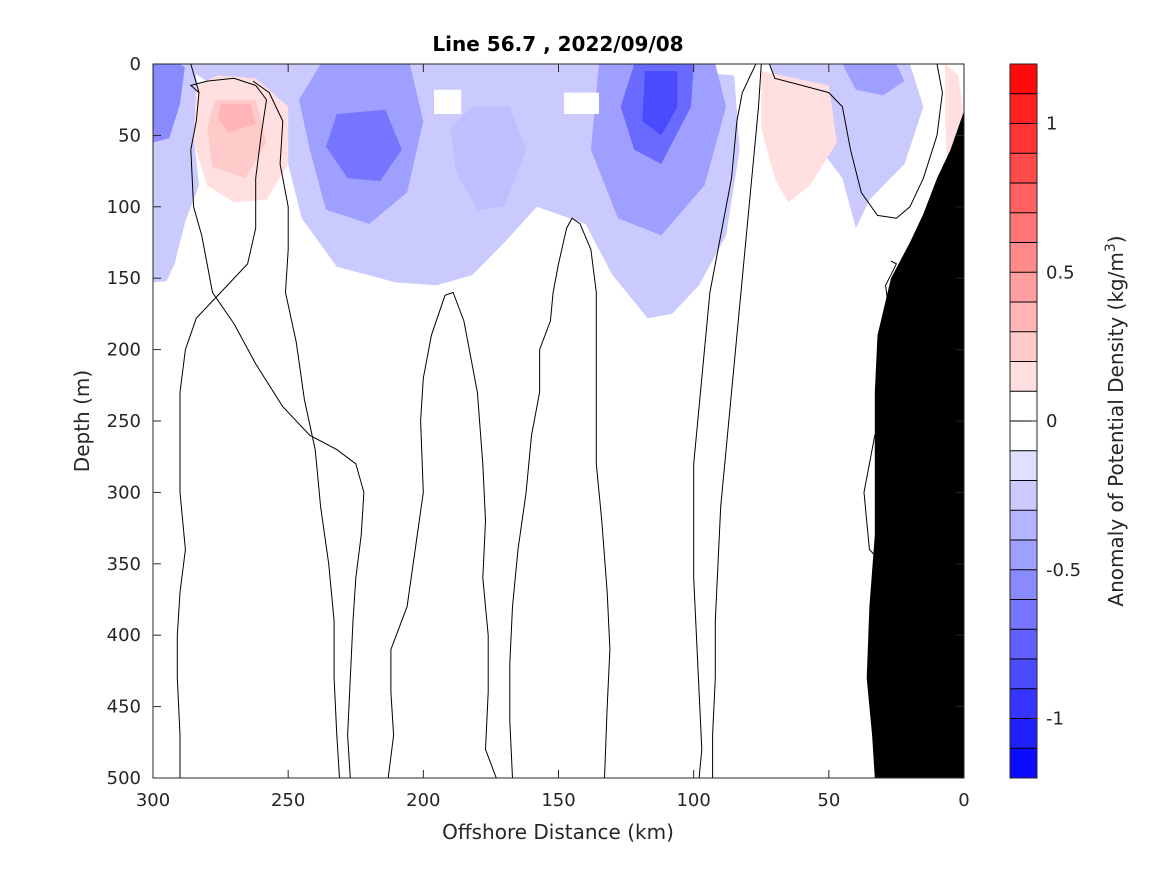  I want to click on colorbar-label-sup: 3, so click(1111, 247).